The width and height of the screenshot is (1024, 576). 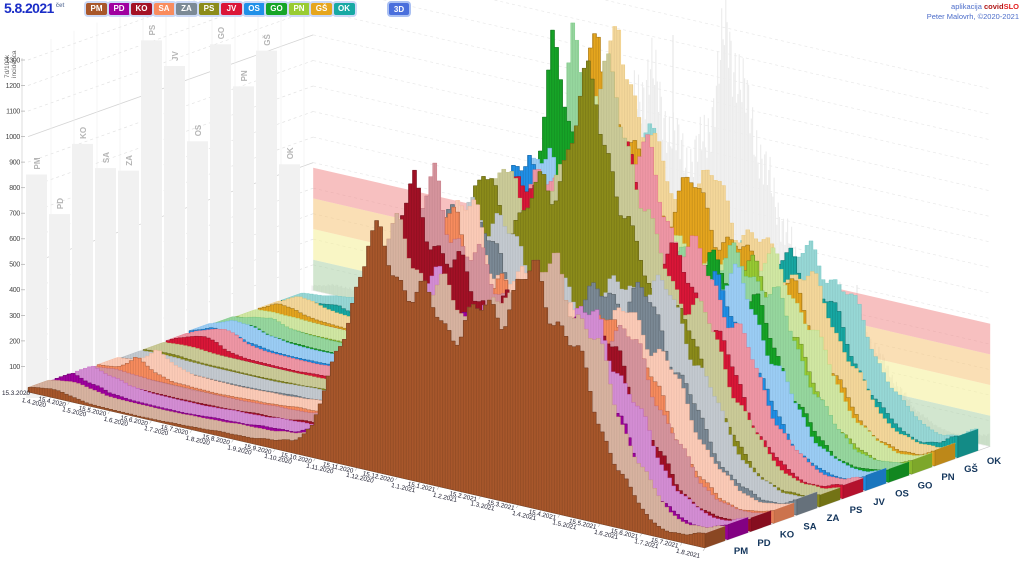 What do you see at coordinates (14, 316) in the screenshot?
I see `y-tick-label: 300` at bounding box center [14, 316].